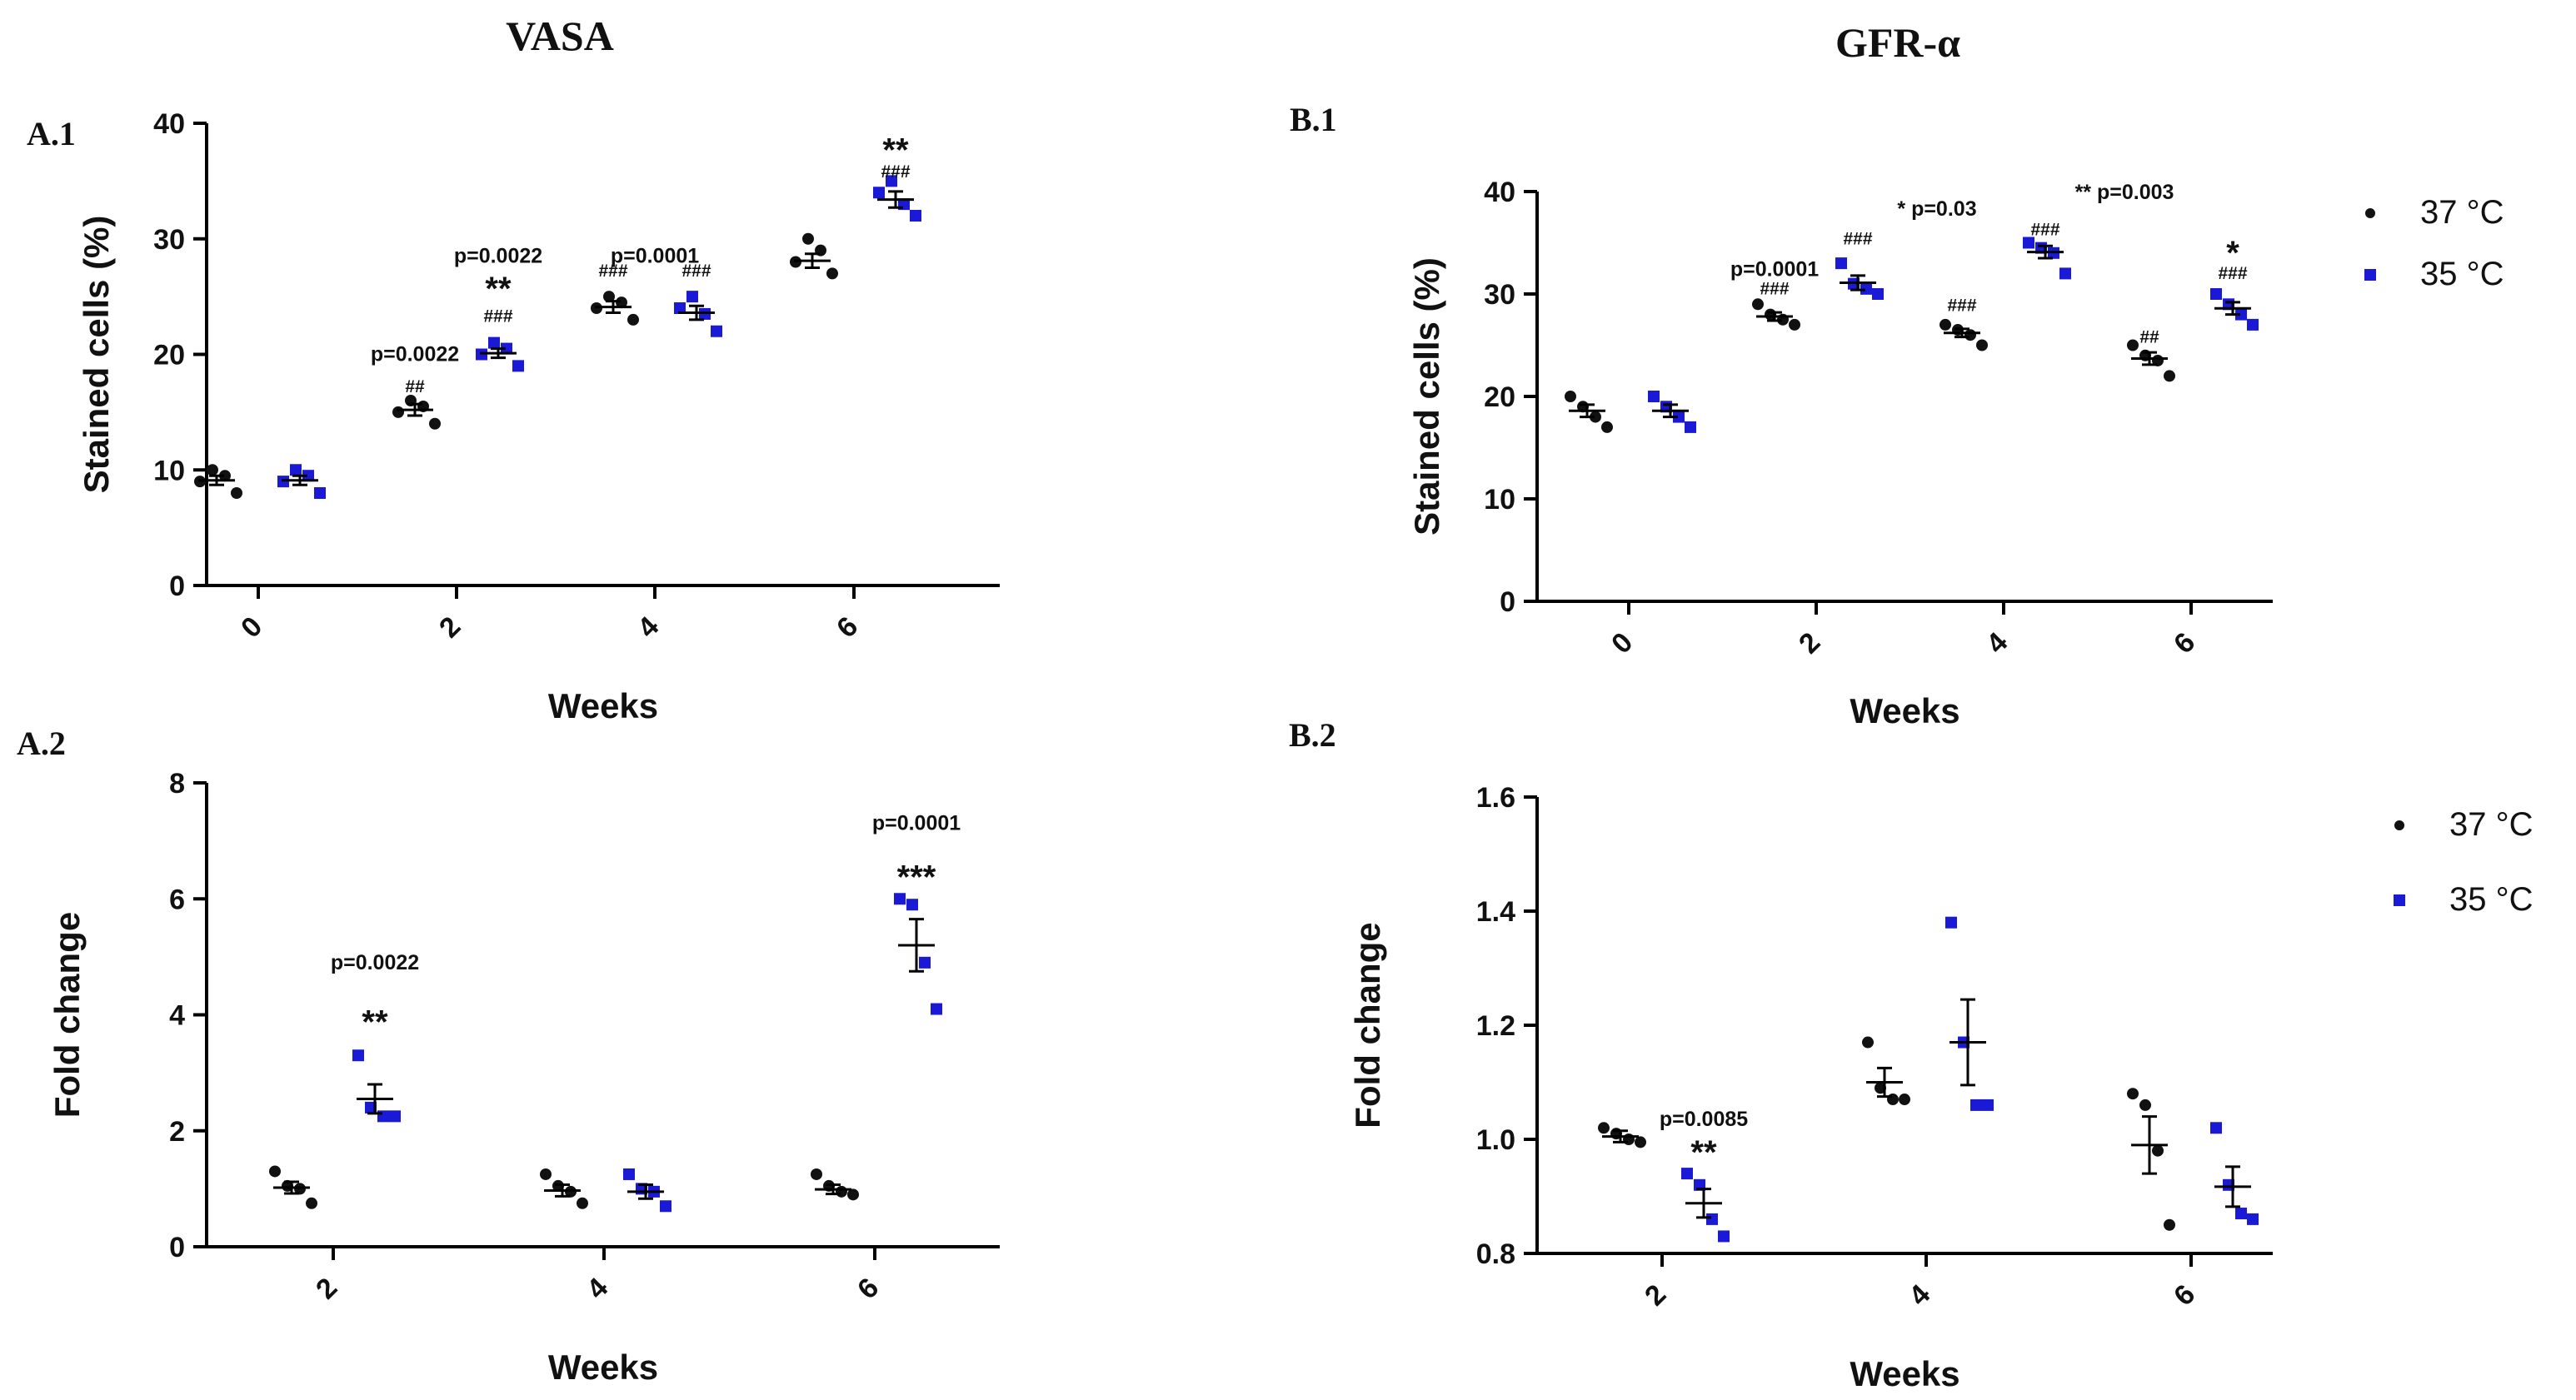 The width and height of the screenshot is (2576, 1400). What do you see at coordinates (177, 784) in the screenshot?
I see `y-tick-label: 8` at bounding box center [177, 784].